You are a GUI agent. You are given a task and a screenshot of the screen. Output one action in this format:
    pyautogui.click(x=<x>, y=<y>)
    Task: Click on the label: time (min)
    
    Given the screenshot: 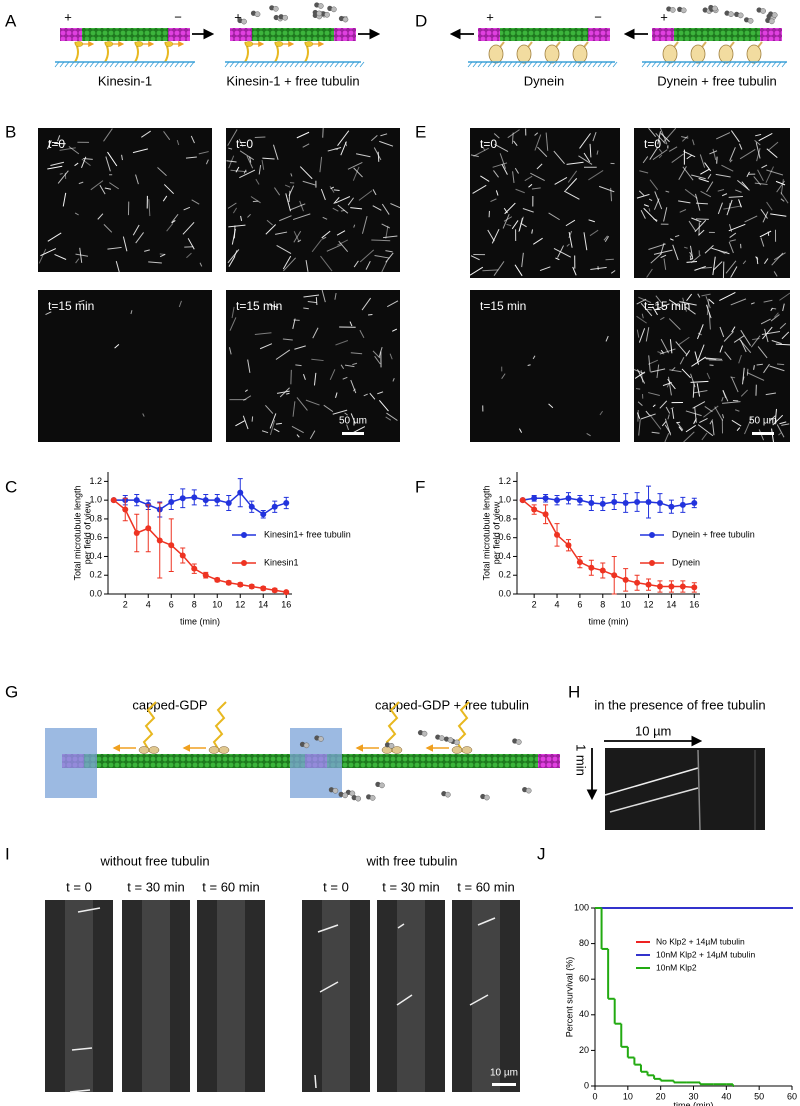 What is the action you would take?
    pyautogui.click(x=200, y=621)
    